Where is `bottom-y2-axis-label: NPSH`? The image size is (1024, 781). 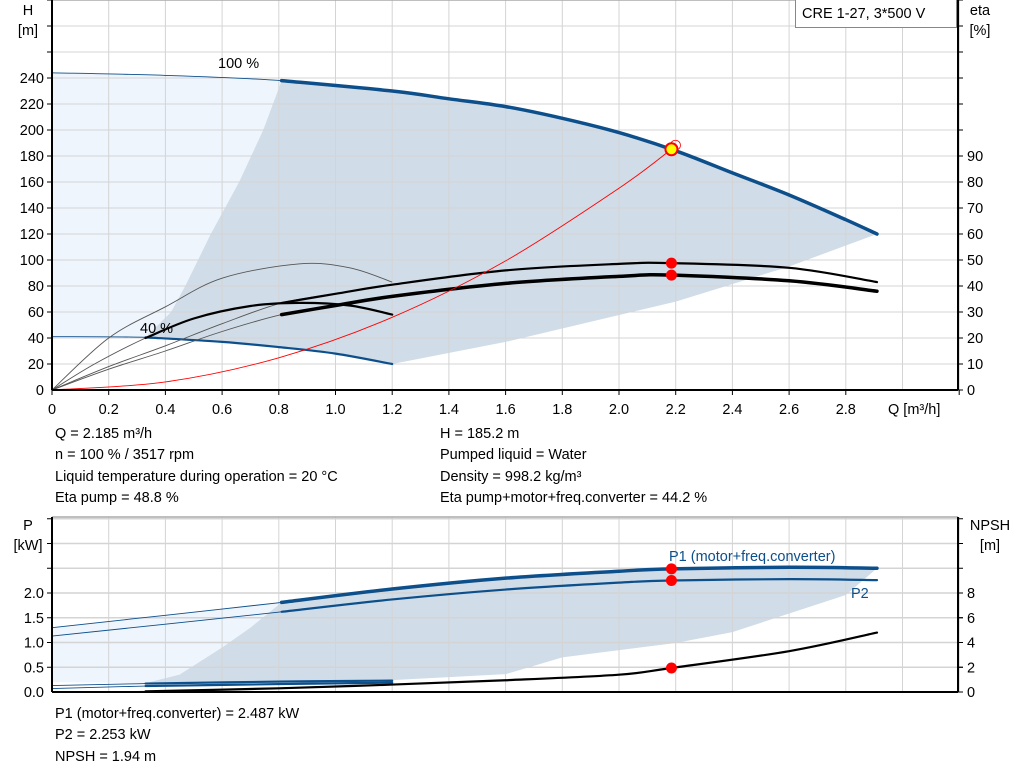 bottom-y2-axis-label: NPSH is located at coordinates (990, 526).